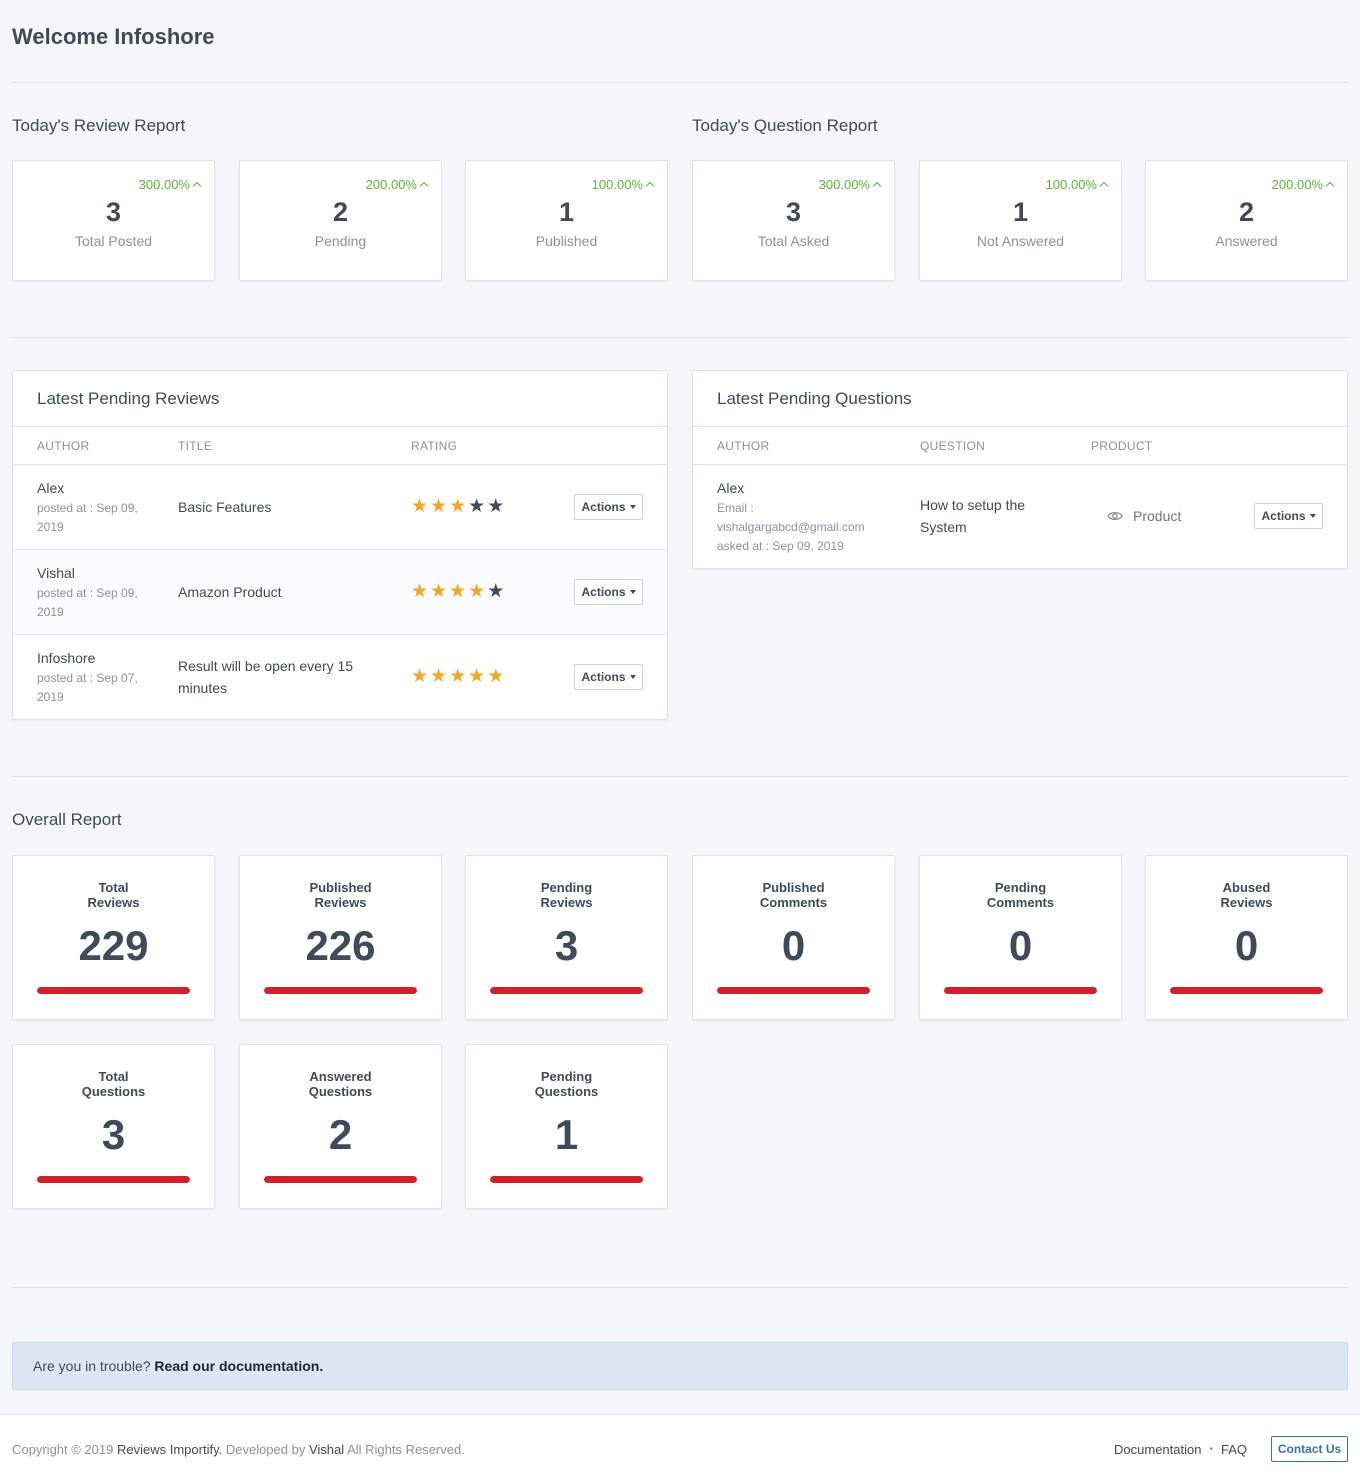  What do you see at coordinates (1157, 516) in the screenshot?
I see `product-link: Product` at bounding box center [1157, 516].